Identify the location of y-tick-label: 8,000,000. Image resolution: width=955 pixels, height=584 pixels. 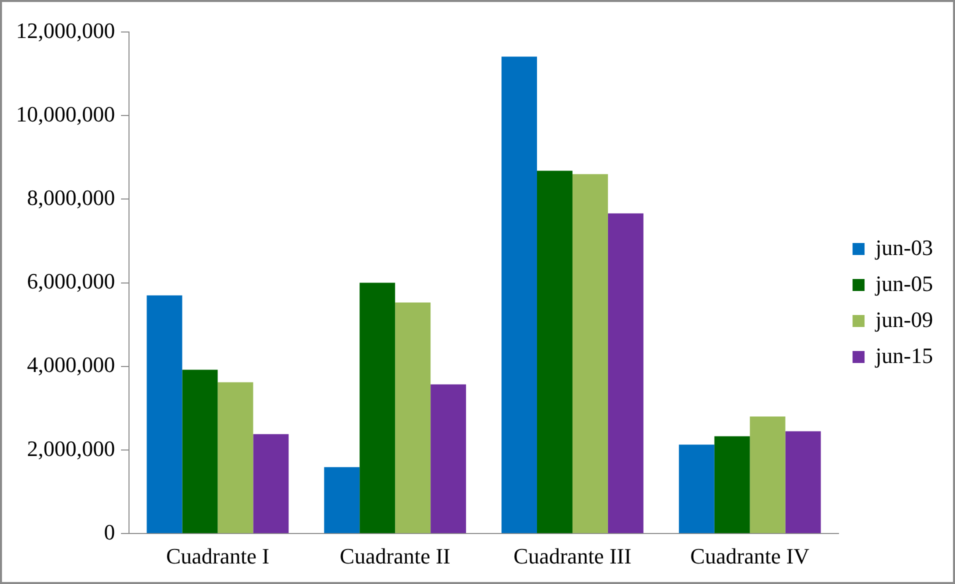
(71, 197).